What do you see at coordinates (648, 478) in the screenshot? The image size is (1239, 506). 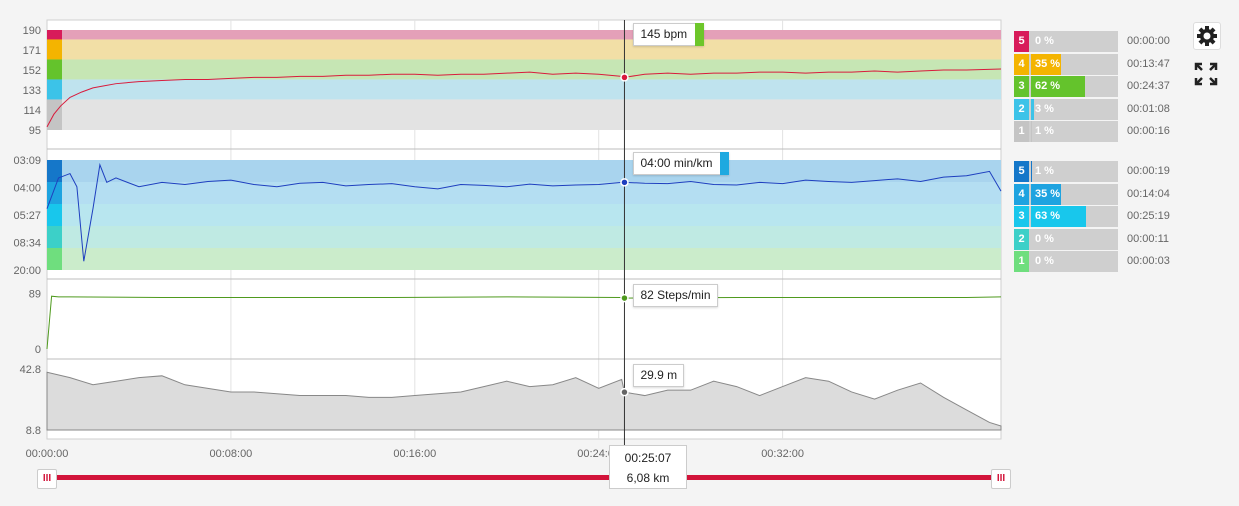 I see `cursor-distance: 6,08 km` at bounding box center [648, 478].